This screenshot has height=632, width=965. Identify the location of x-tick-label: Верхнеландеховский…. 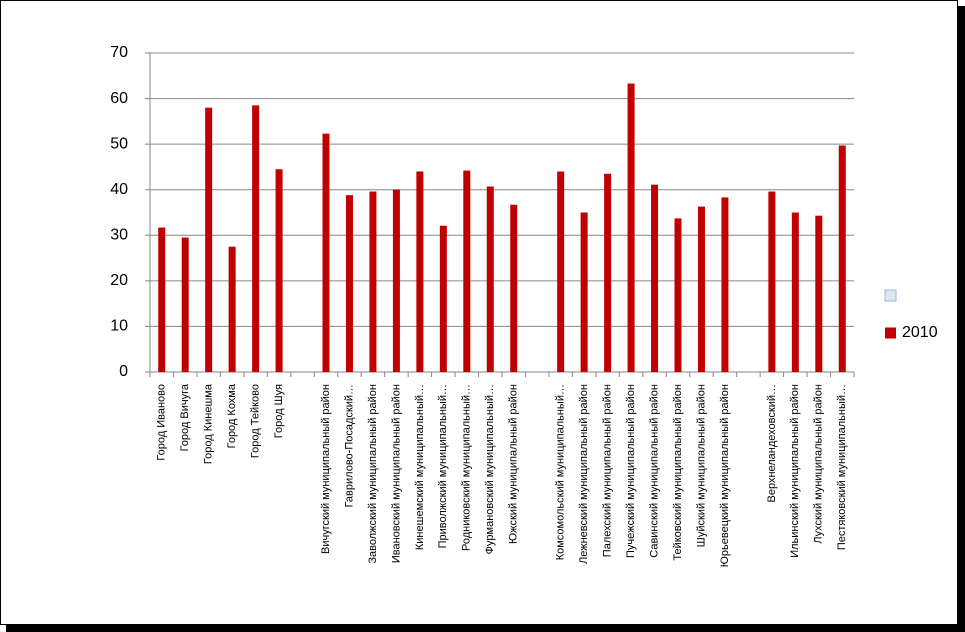
(772, 443).